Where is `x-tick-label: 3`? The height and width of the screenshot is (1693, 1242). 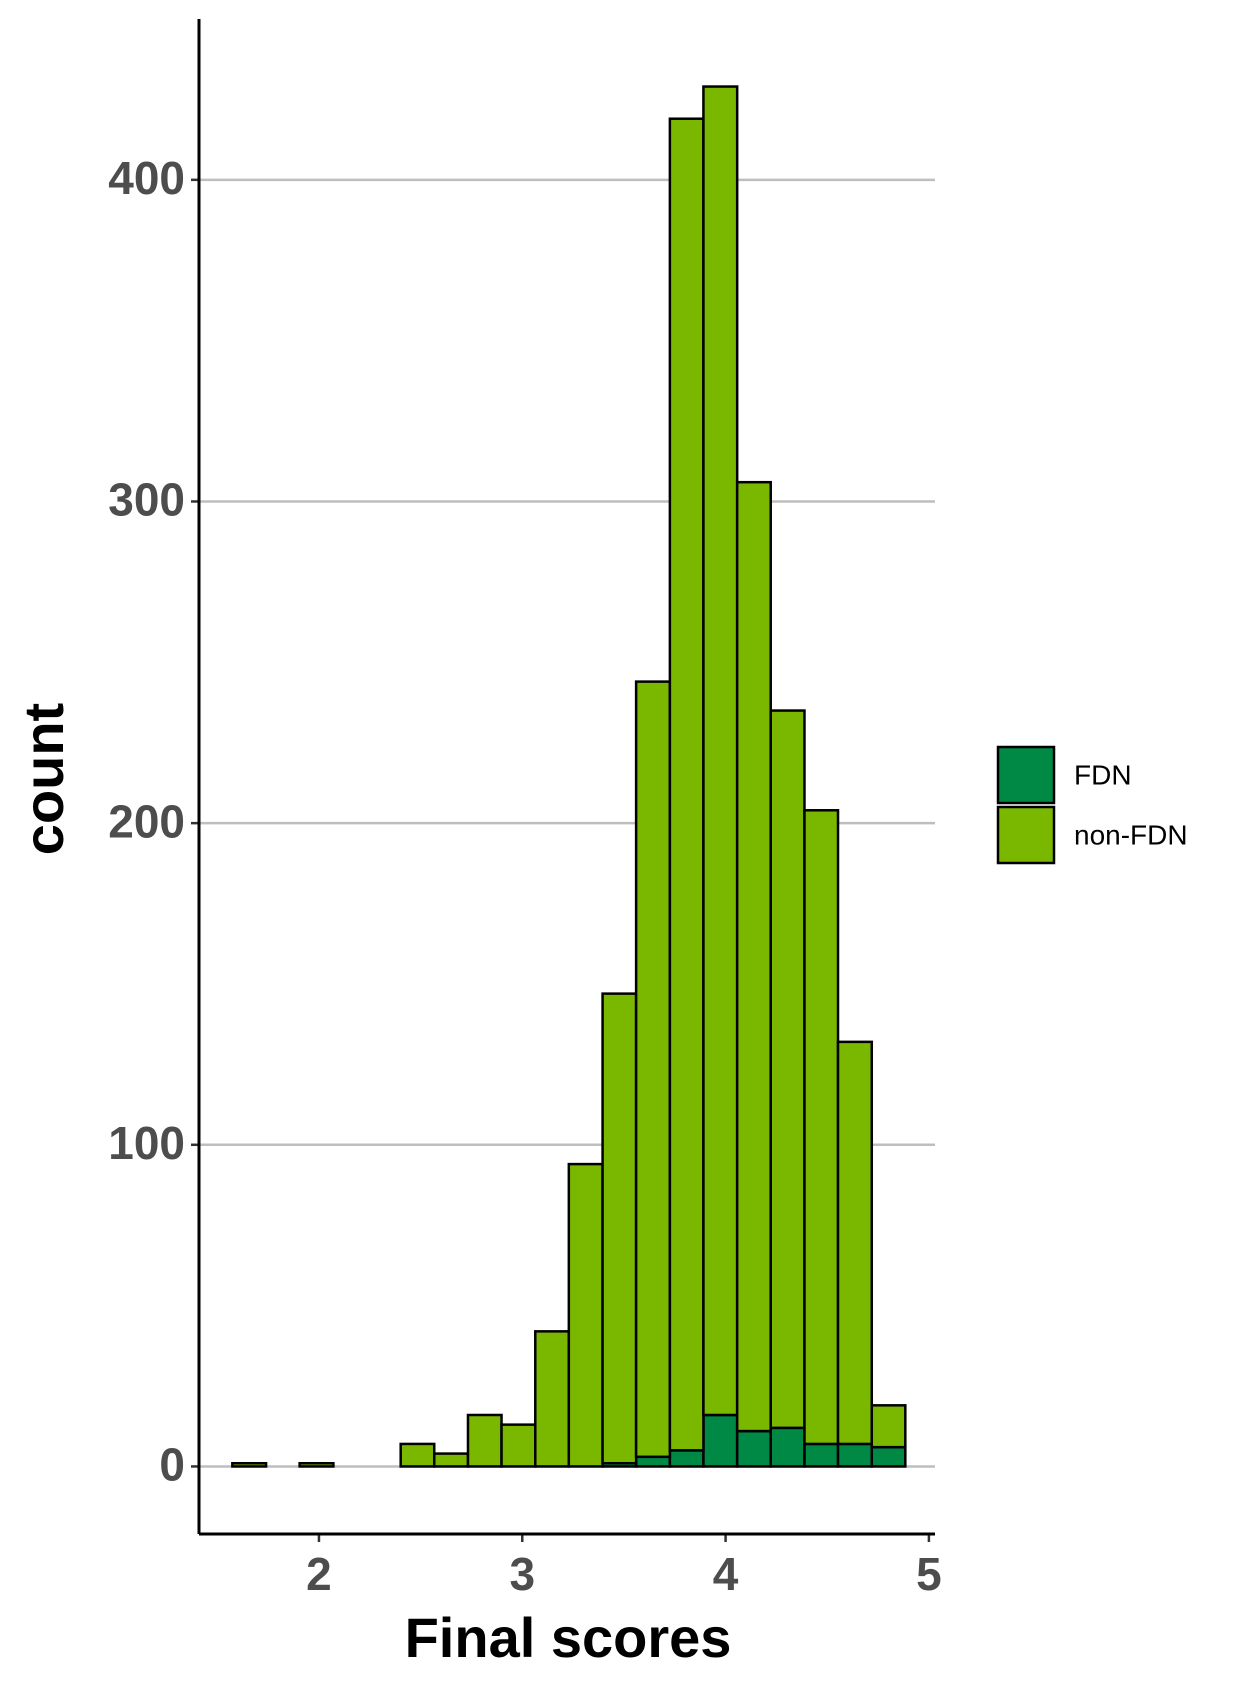
x-tick-label: 3 is located at coordinates (522, 1574).